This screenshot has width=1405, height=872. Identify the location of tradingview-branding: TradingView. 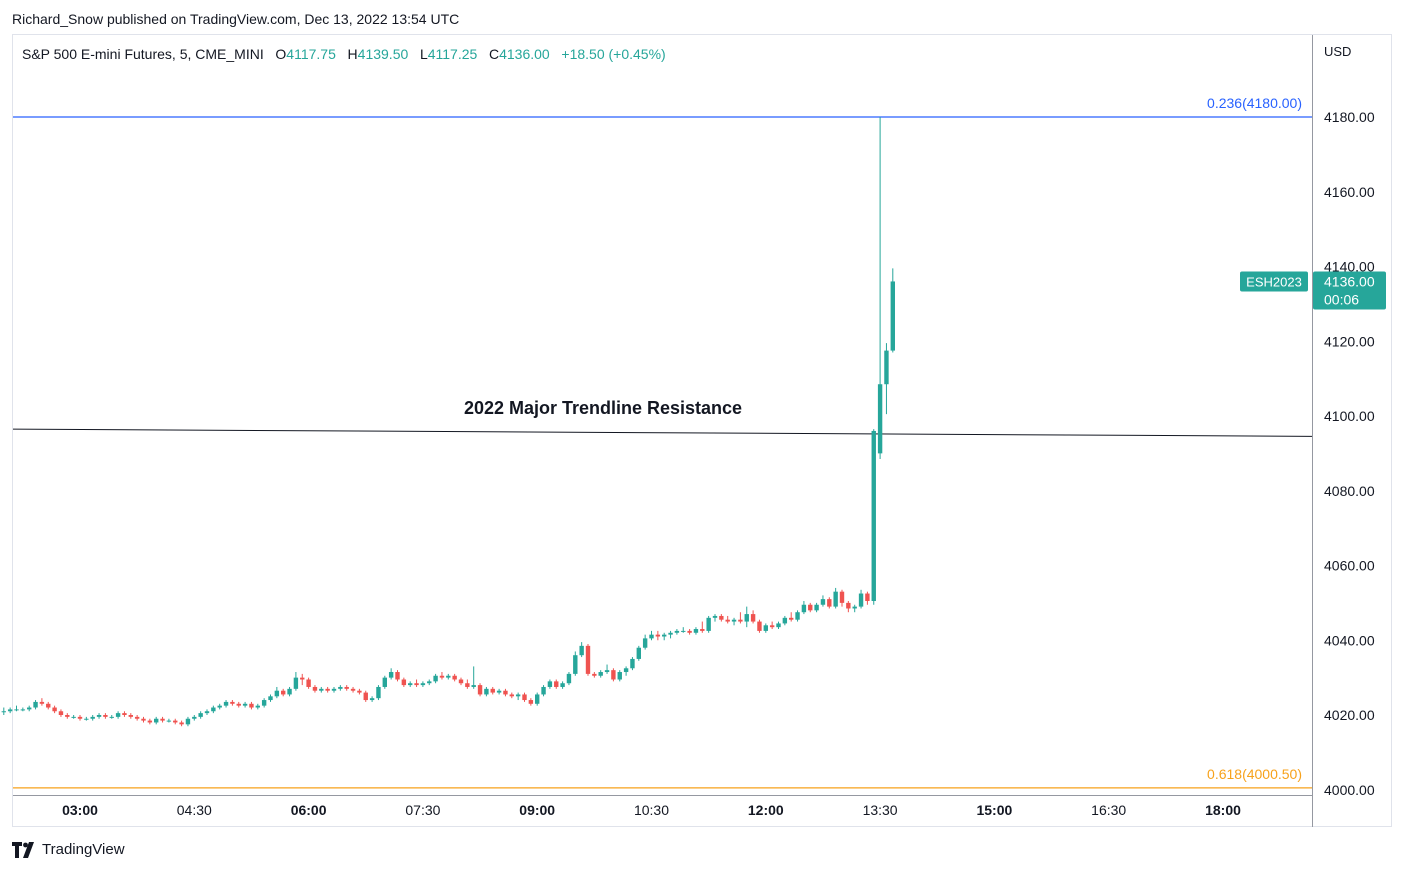
(68, 849).